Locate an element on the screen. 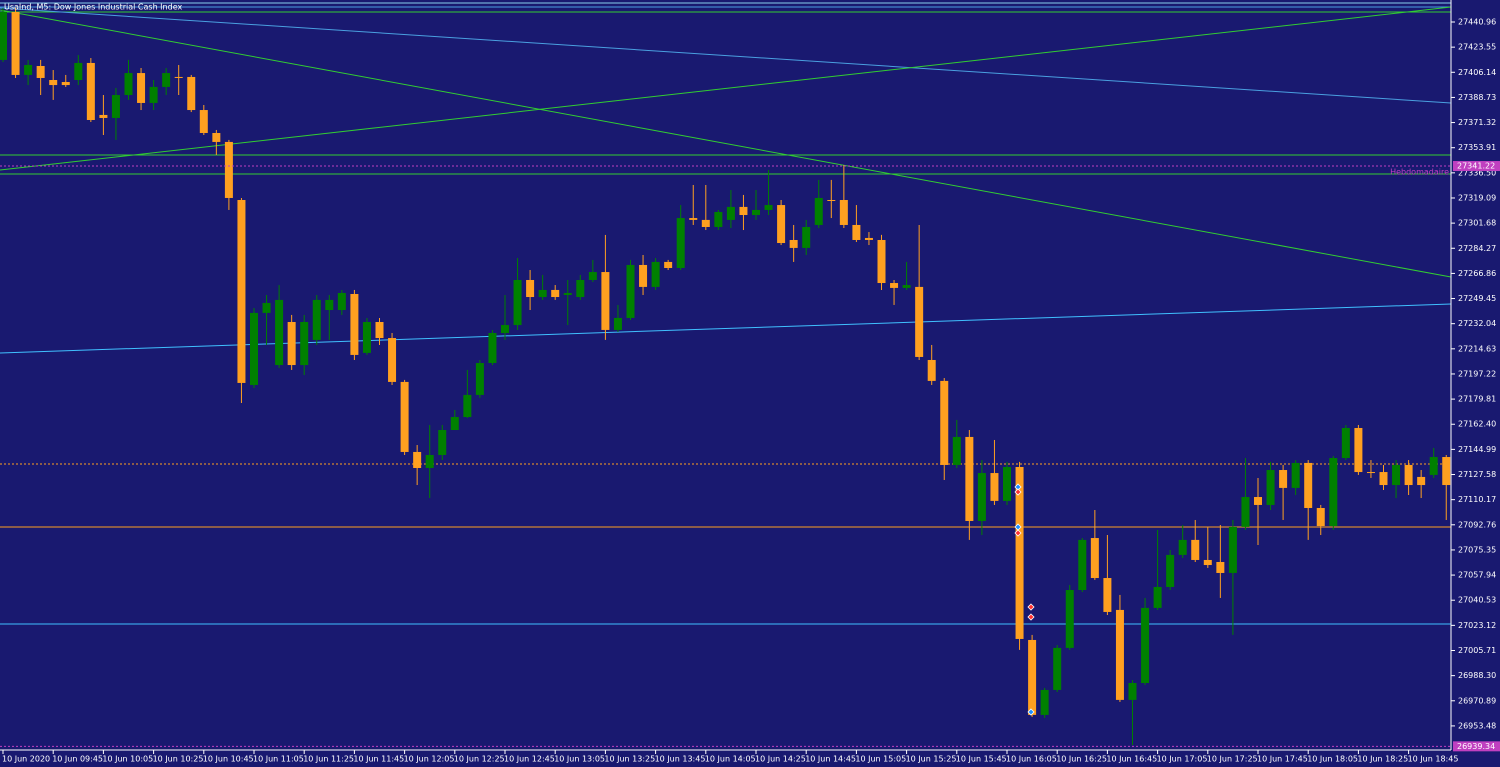  y-tick-label: 26988.30 is located at coordinates (1477, 675).